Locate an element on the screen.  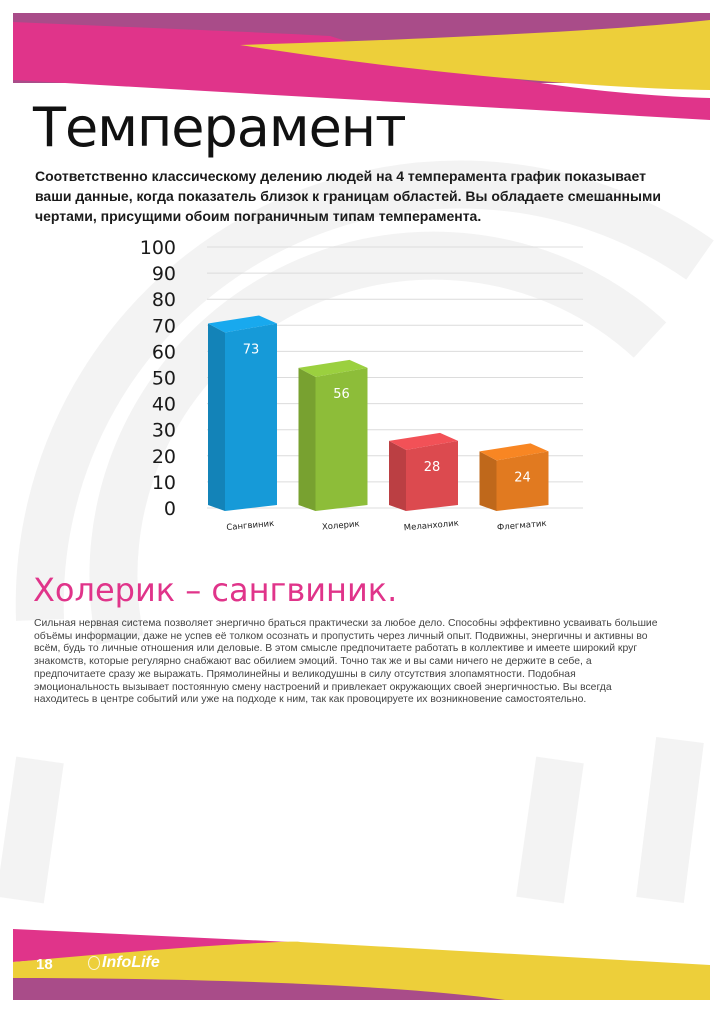
y-tick-label: 0 is located at coordinates (170, 509).